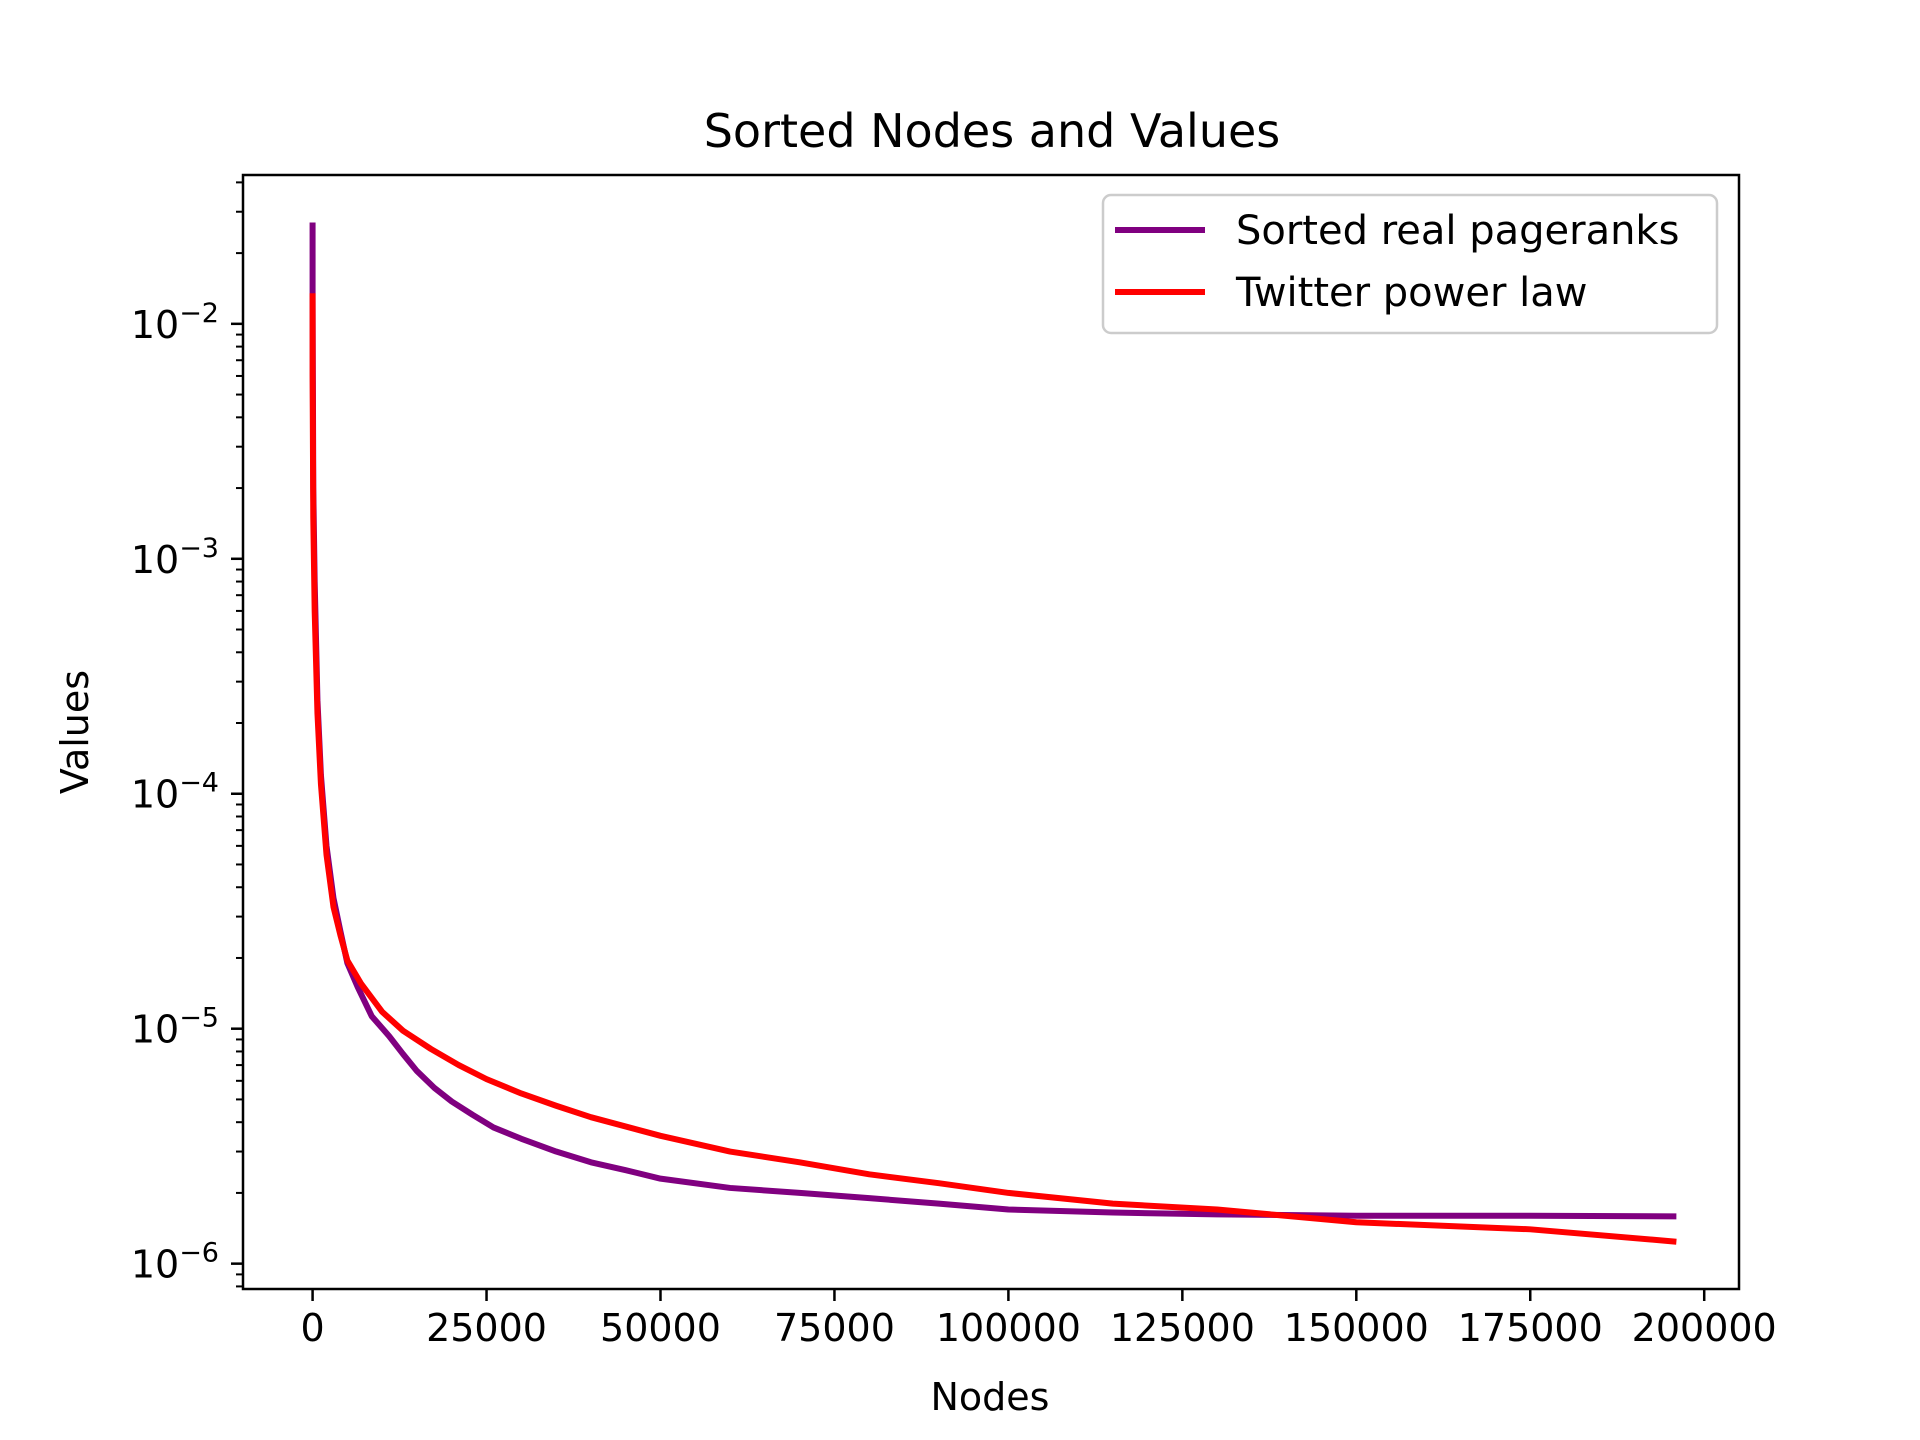 Image resolution: width=1920 pixels, height=1440 pixels. I want to click on x-tick-label: 0, so click(312, 1328).